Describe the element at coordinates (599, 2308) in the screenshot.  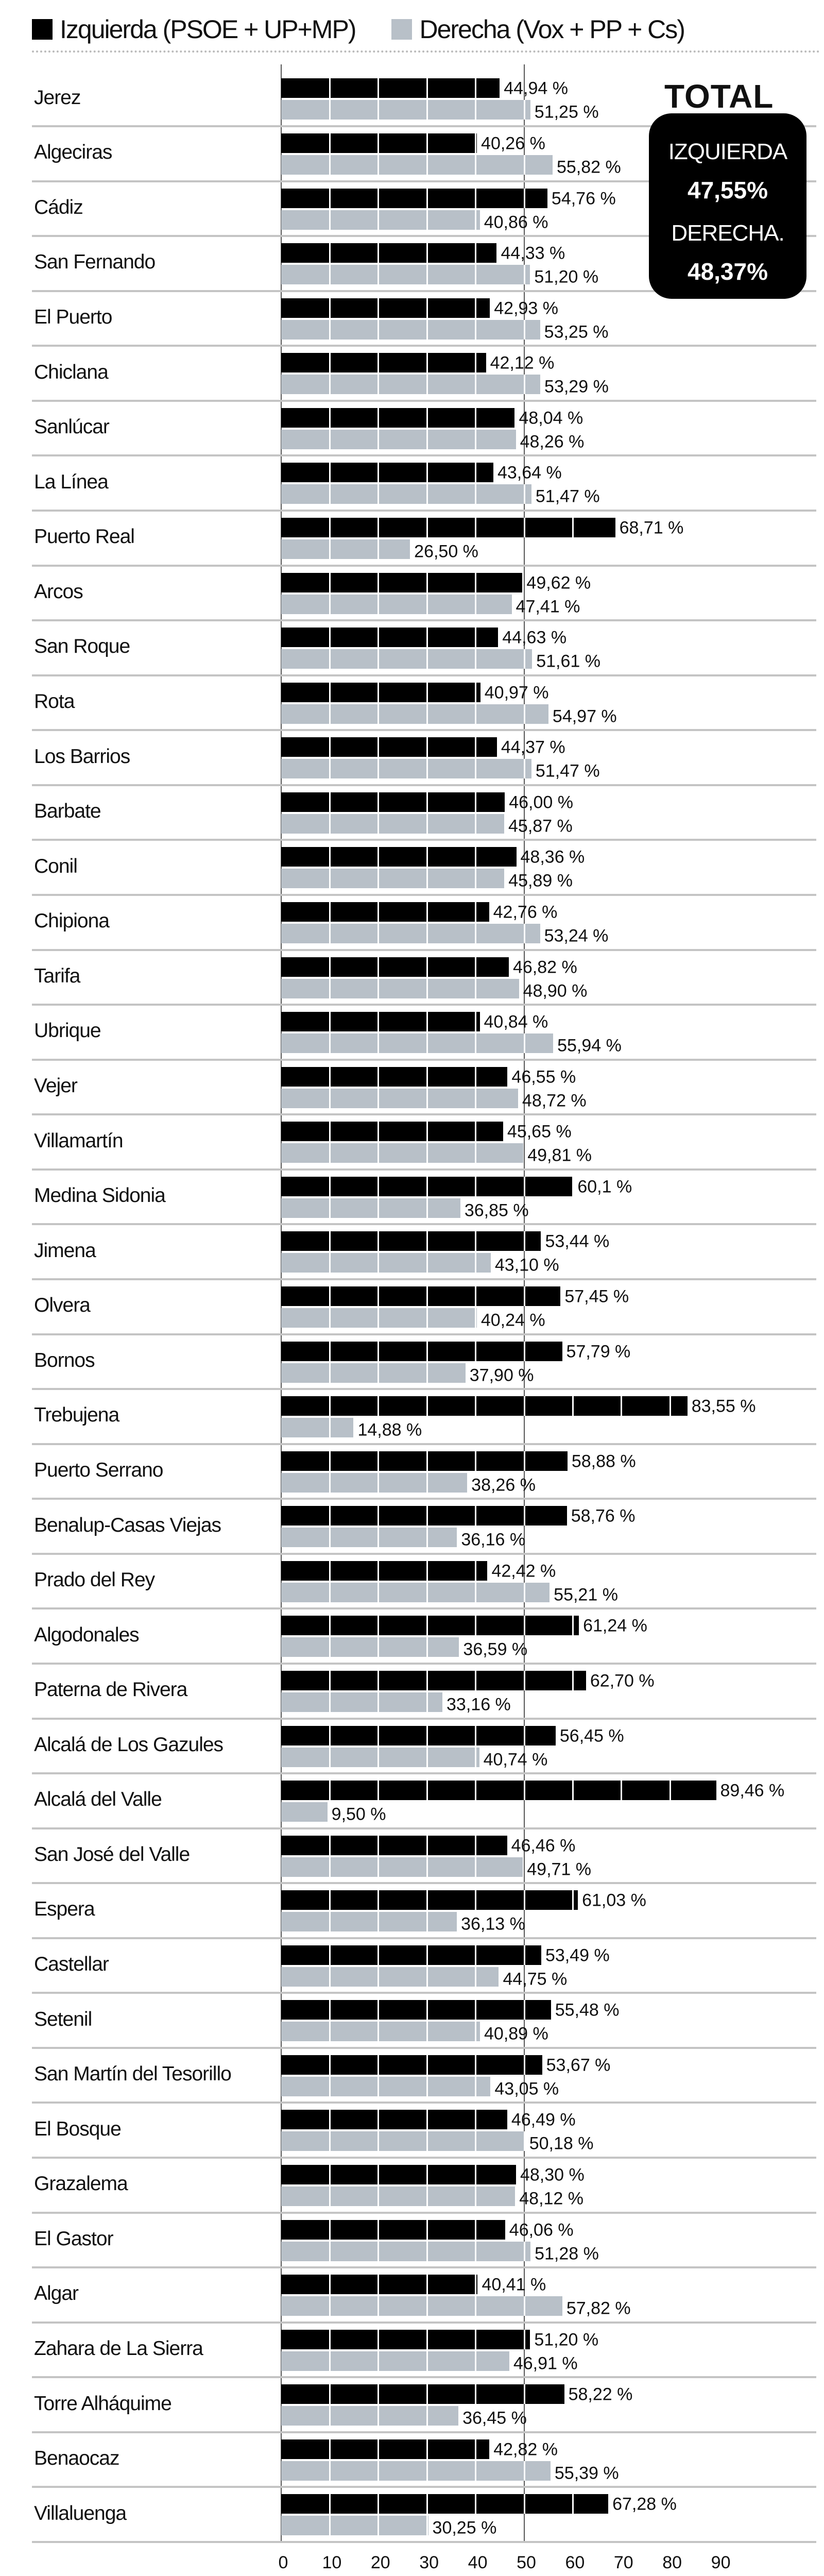
I see `value-label-derecha: 57,82 %` at that location.